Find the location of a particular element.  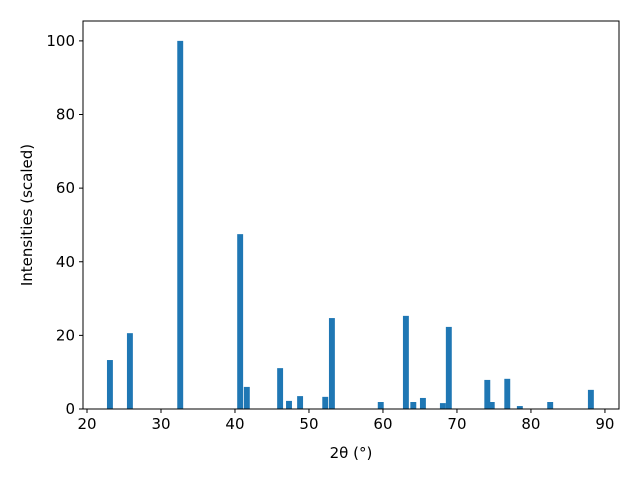

x-tick-label: 20 is located at coordinates (86, 424).